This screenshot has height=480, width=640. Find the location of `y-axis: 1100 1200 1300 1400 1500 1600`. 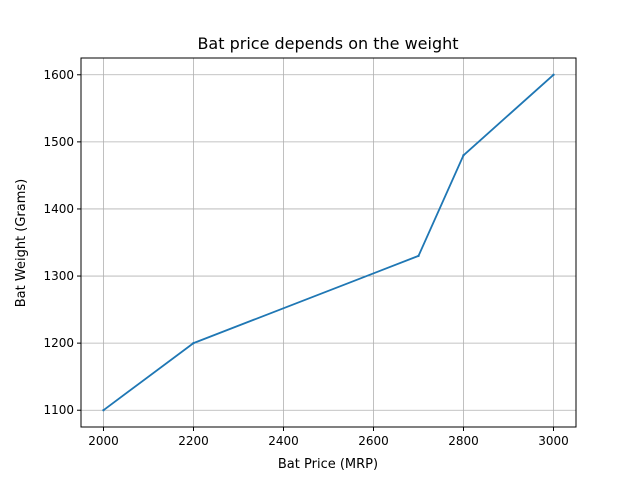

y-axis: 1100 1200 1300 1400 1500 1600 is located at coordinates (62, 242).